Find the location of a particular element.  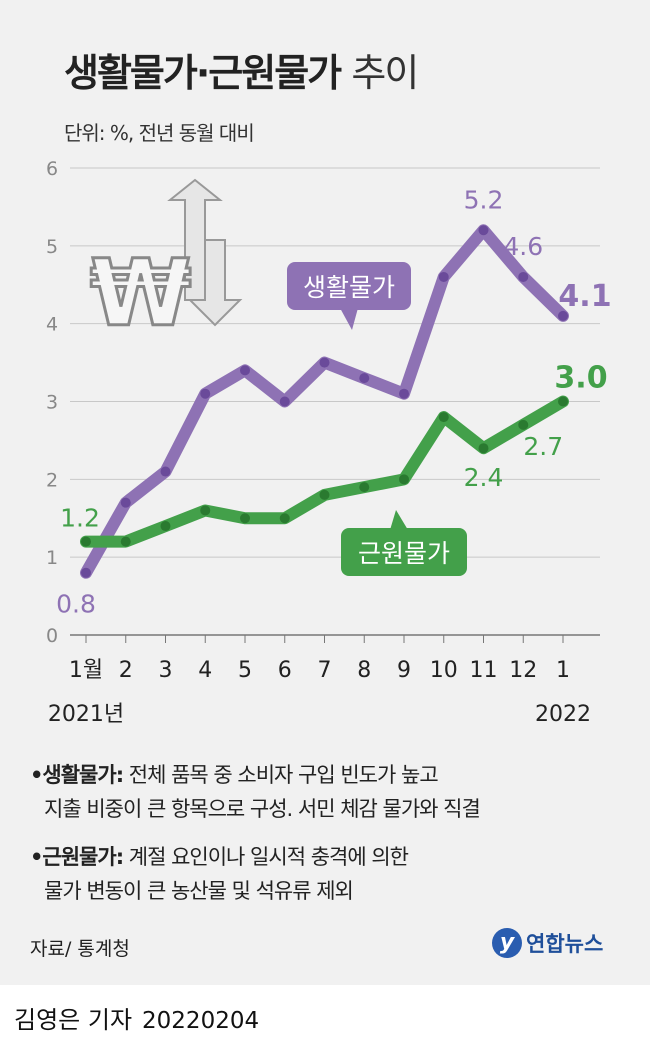

year-label-start: 2021년 is located at coordinates (86, 714).